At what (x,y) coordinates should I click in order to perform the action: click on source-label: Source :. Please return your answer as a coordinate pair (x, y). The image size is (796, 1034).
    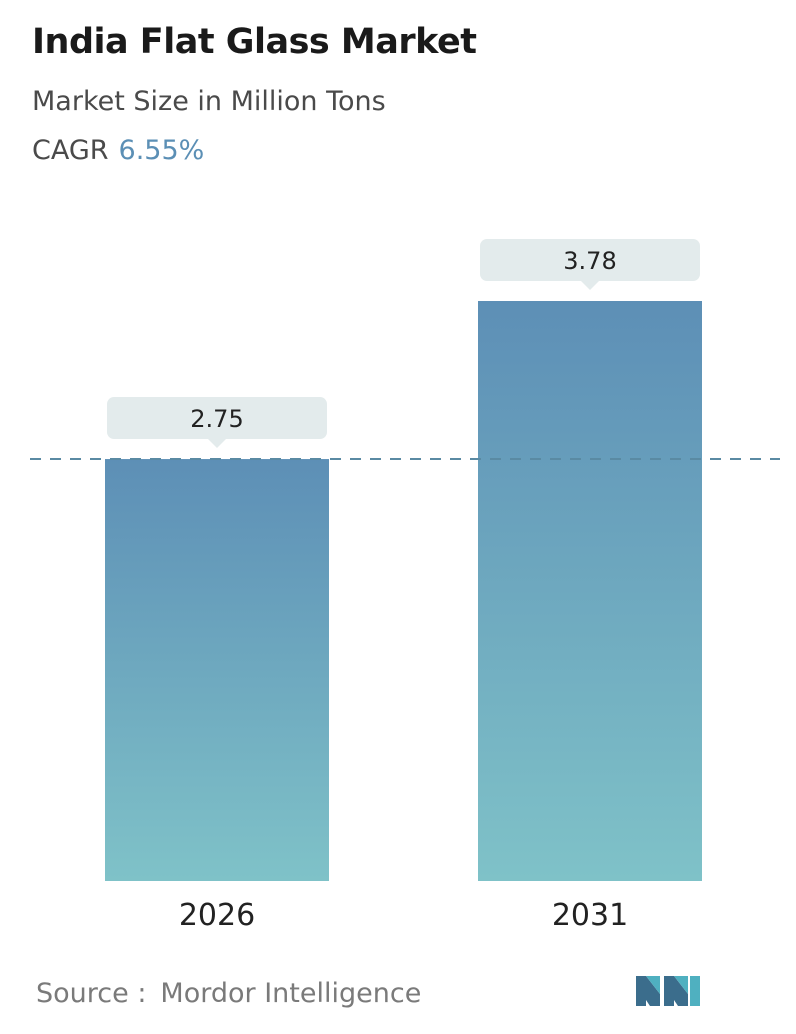
    Looking at the image, I should click on (91, 993).